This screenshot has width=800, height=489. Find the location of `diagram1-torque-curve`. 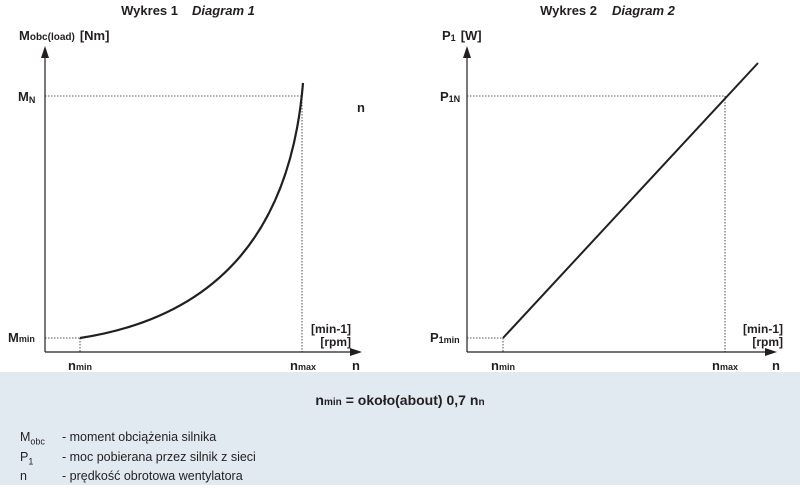

diagram1-torque-curve is located at coordinates (192, 211).